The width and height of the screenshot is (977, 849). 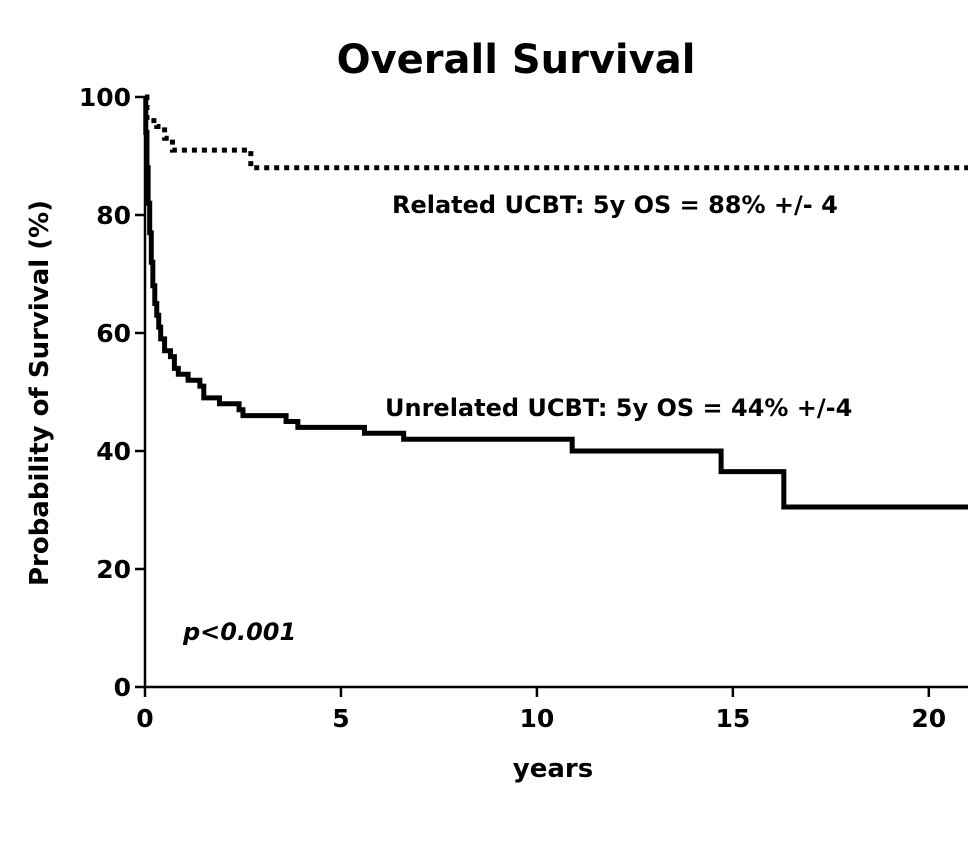 What do you see at coordinates (105, 97) in the screenshot?
I see `y-tick-label: 100` at bounding box center [105, 97].